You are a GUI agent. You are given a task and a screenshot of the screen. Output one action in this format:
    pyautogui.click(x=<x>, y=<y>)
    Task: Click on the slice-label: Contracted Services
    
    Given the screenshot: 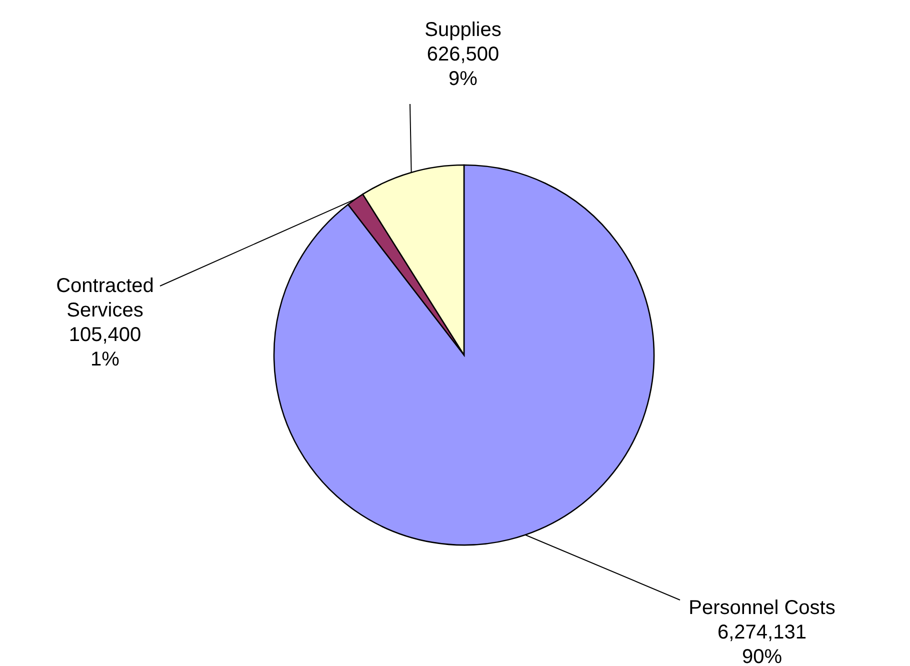 What is the action you would take?
    pyautogui.click(x=105, y=298)
    